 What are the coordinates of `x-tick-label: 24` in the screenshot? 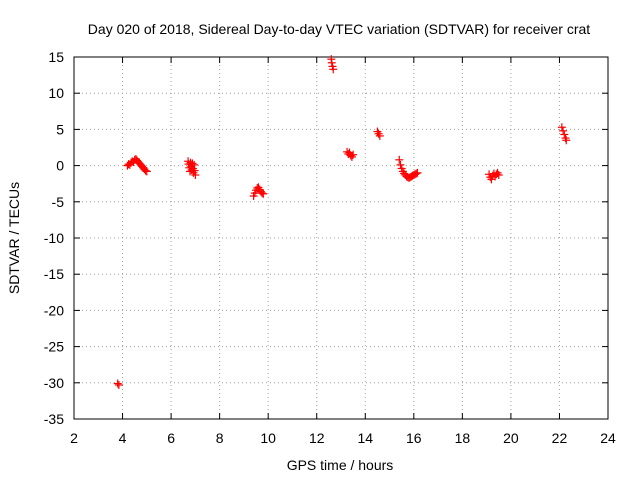 It's located at (608, 438).